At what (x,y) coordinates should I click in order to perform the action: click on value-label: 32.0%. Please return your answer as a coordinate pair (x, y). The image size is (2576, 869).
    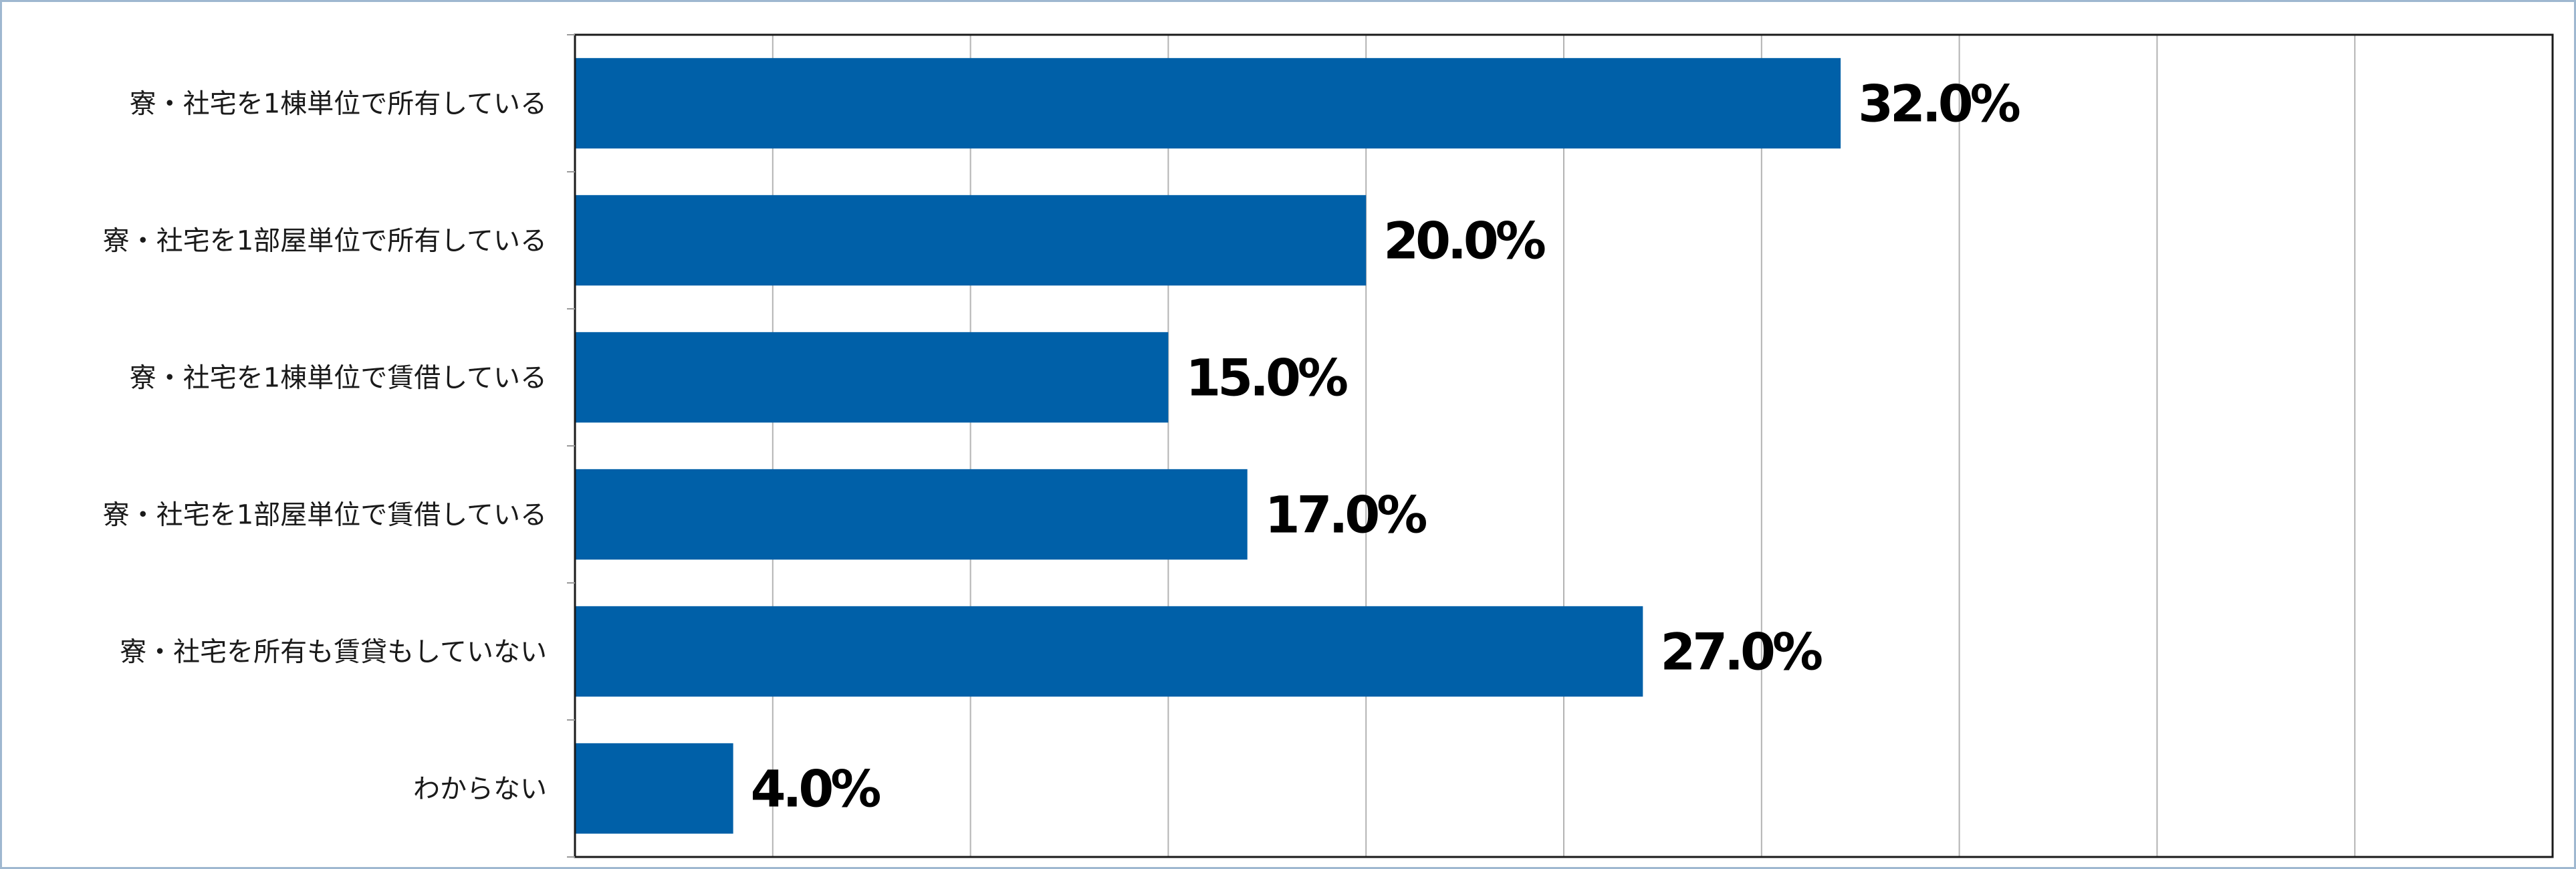
    Looking at the image, I should click on (1939, 104).